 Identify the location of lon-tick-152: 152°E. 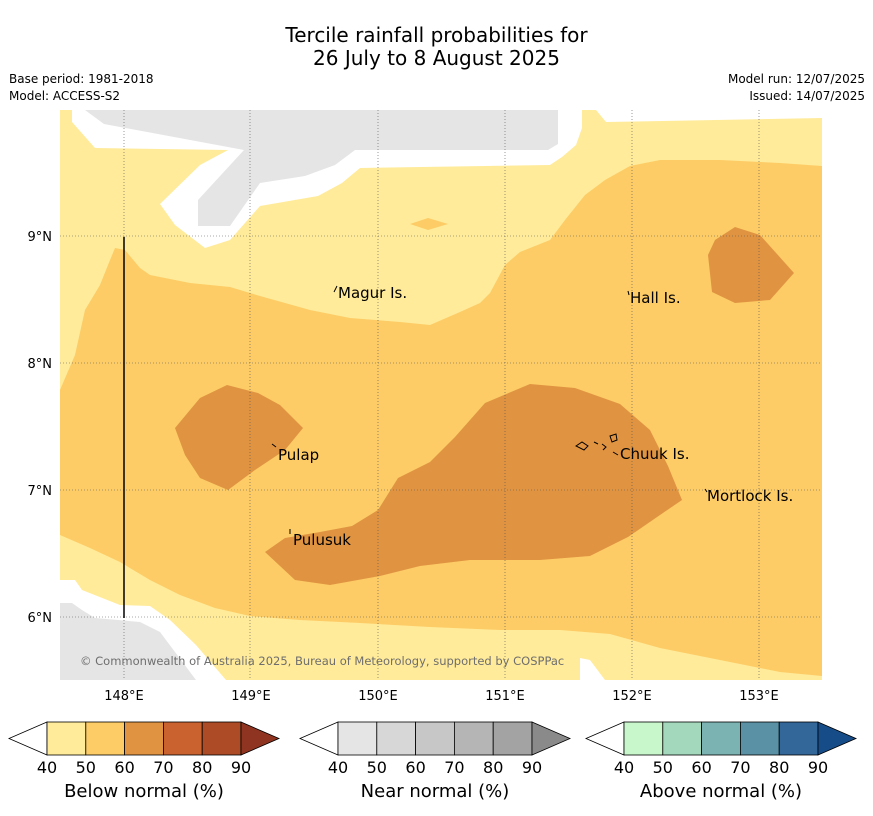
(632, 696).